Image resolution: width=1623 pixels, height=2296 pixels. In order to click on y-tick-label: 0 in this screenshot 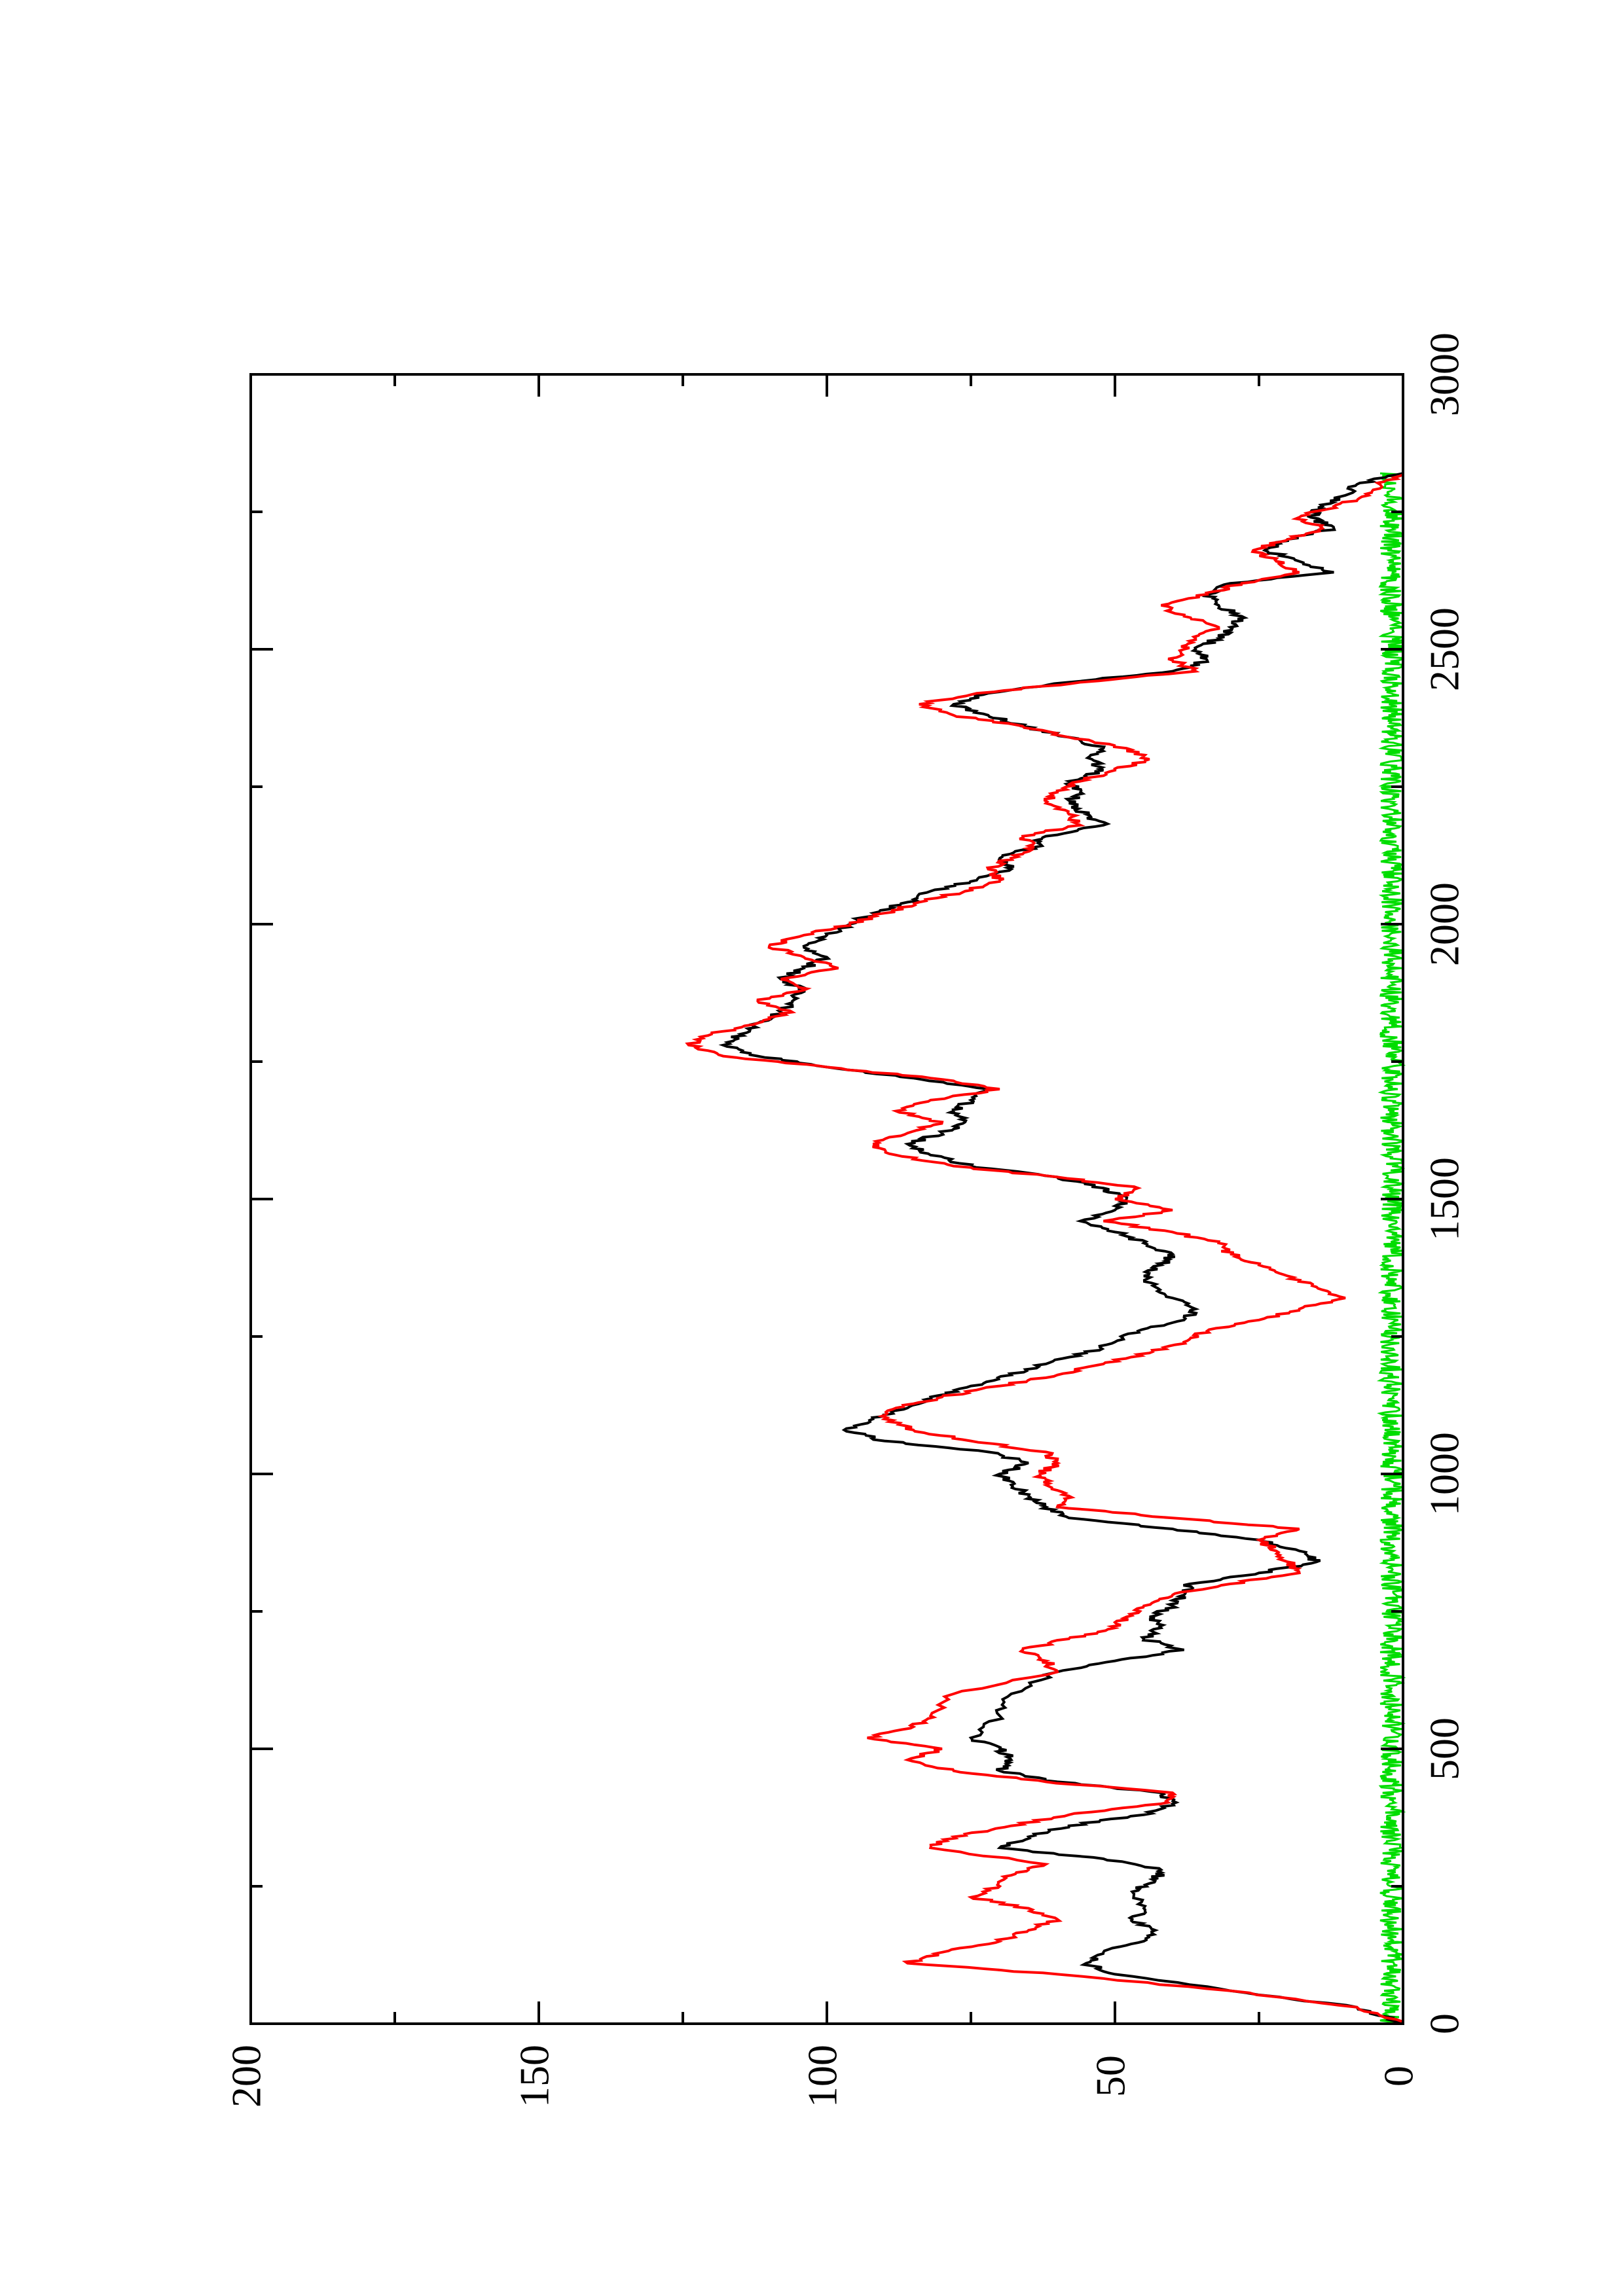, I will do `click(1399, 2076)`.